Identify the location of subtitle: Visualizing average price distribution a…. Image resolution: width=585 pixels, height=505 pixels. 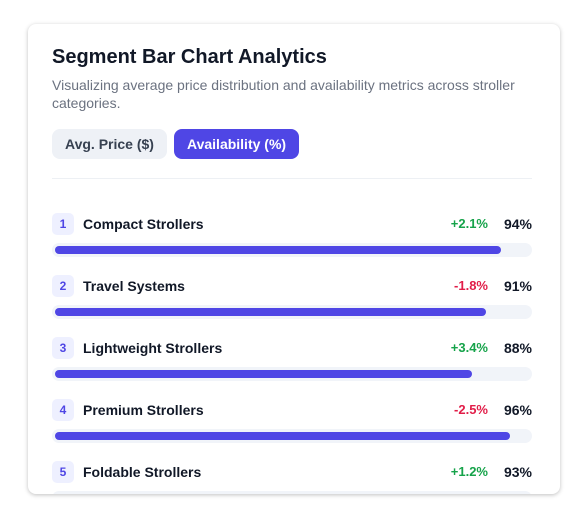
(283, 94).